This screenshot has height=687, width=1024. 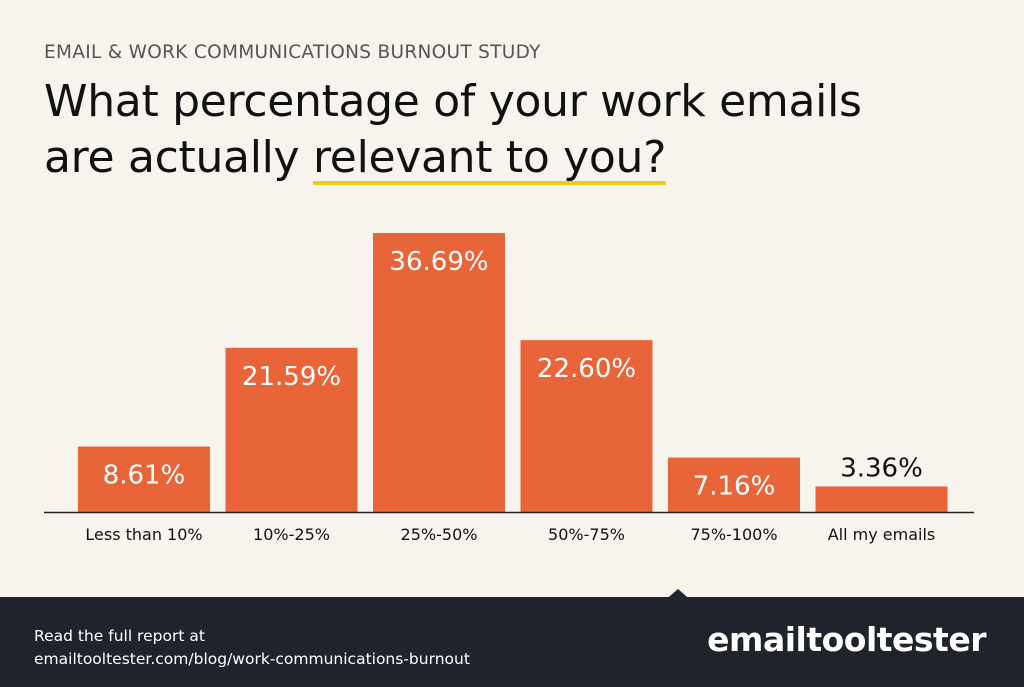 I want to click on bar-value-label-0: 8.61%, so click(x=144, y=476).